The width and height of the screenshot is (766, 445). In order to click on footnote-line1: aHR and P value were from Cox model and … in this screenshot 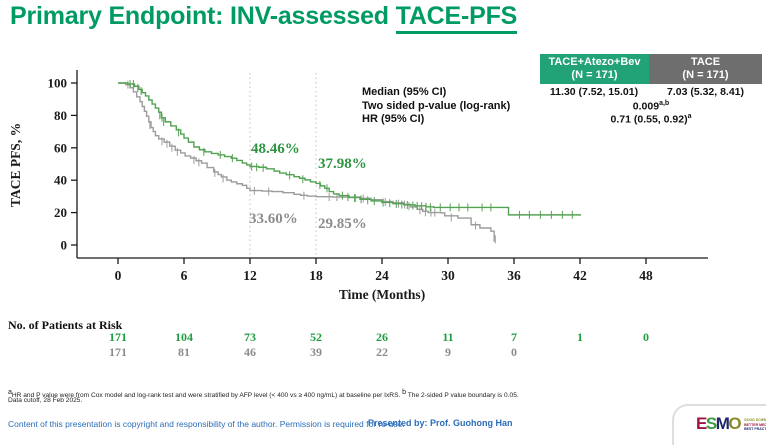, I will do `click(263, 394)`.